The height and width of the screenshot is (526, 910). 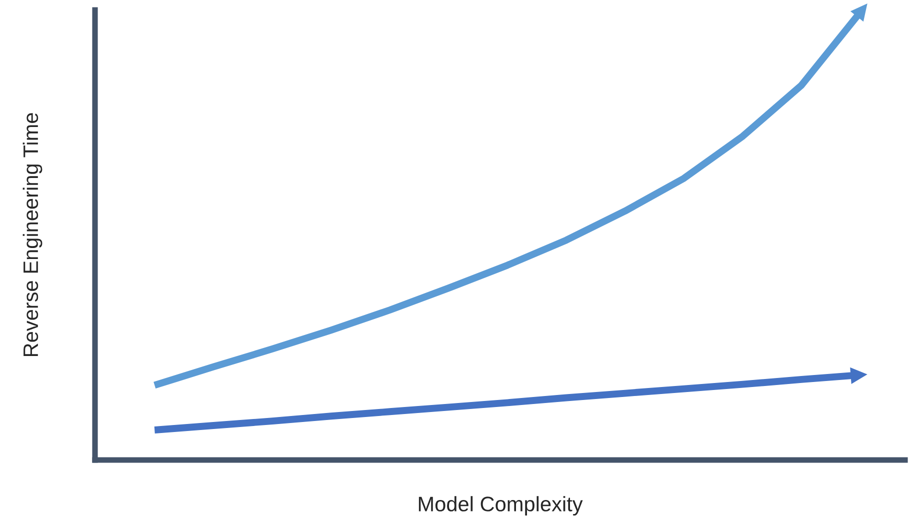 I want to click on x-axis-title: Model Complexity, so click(x=500, y=506).